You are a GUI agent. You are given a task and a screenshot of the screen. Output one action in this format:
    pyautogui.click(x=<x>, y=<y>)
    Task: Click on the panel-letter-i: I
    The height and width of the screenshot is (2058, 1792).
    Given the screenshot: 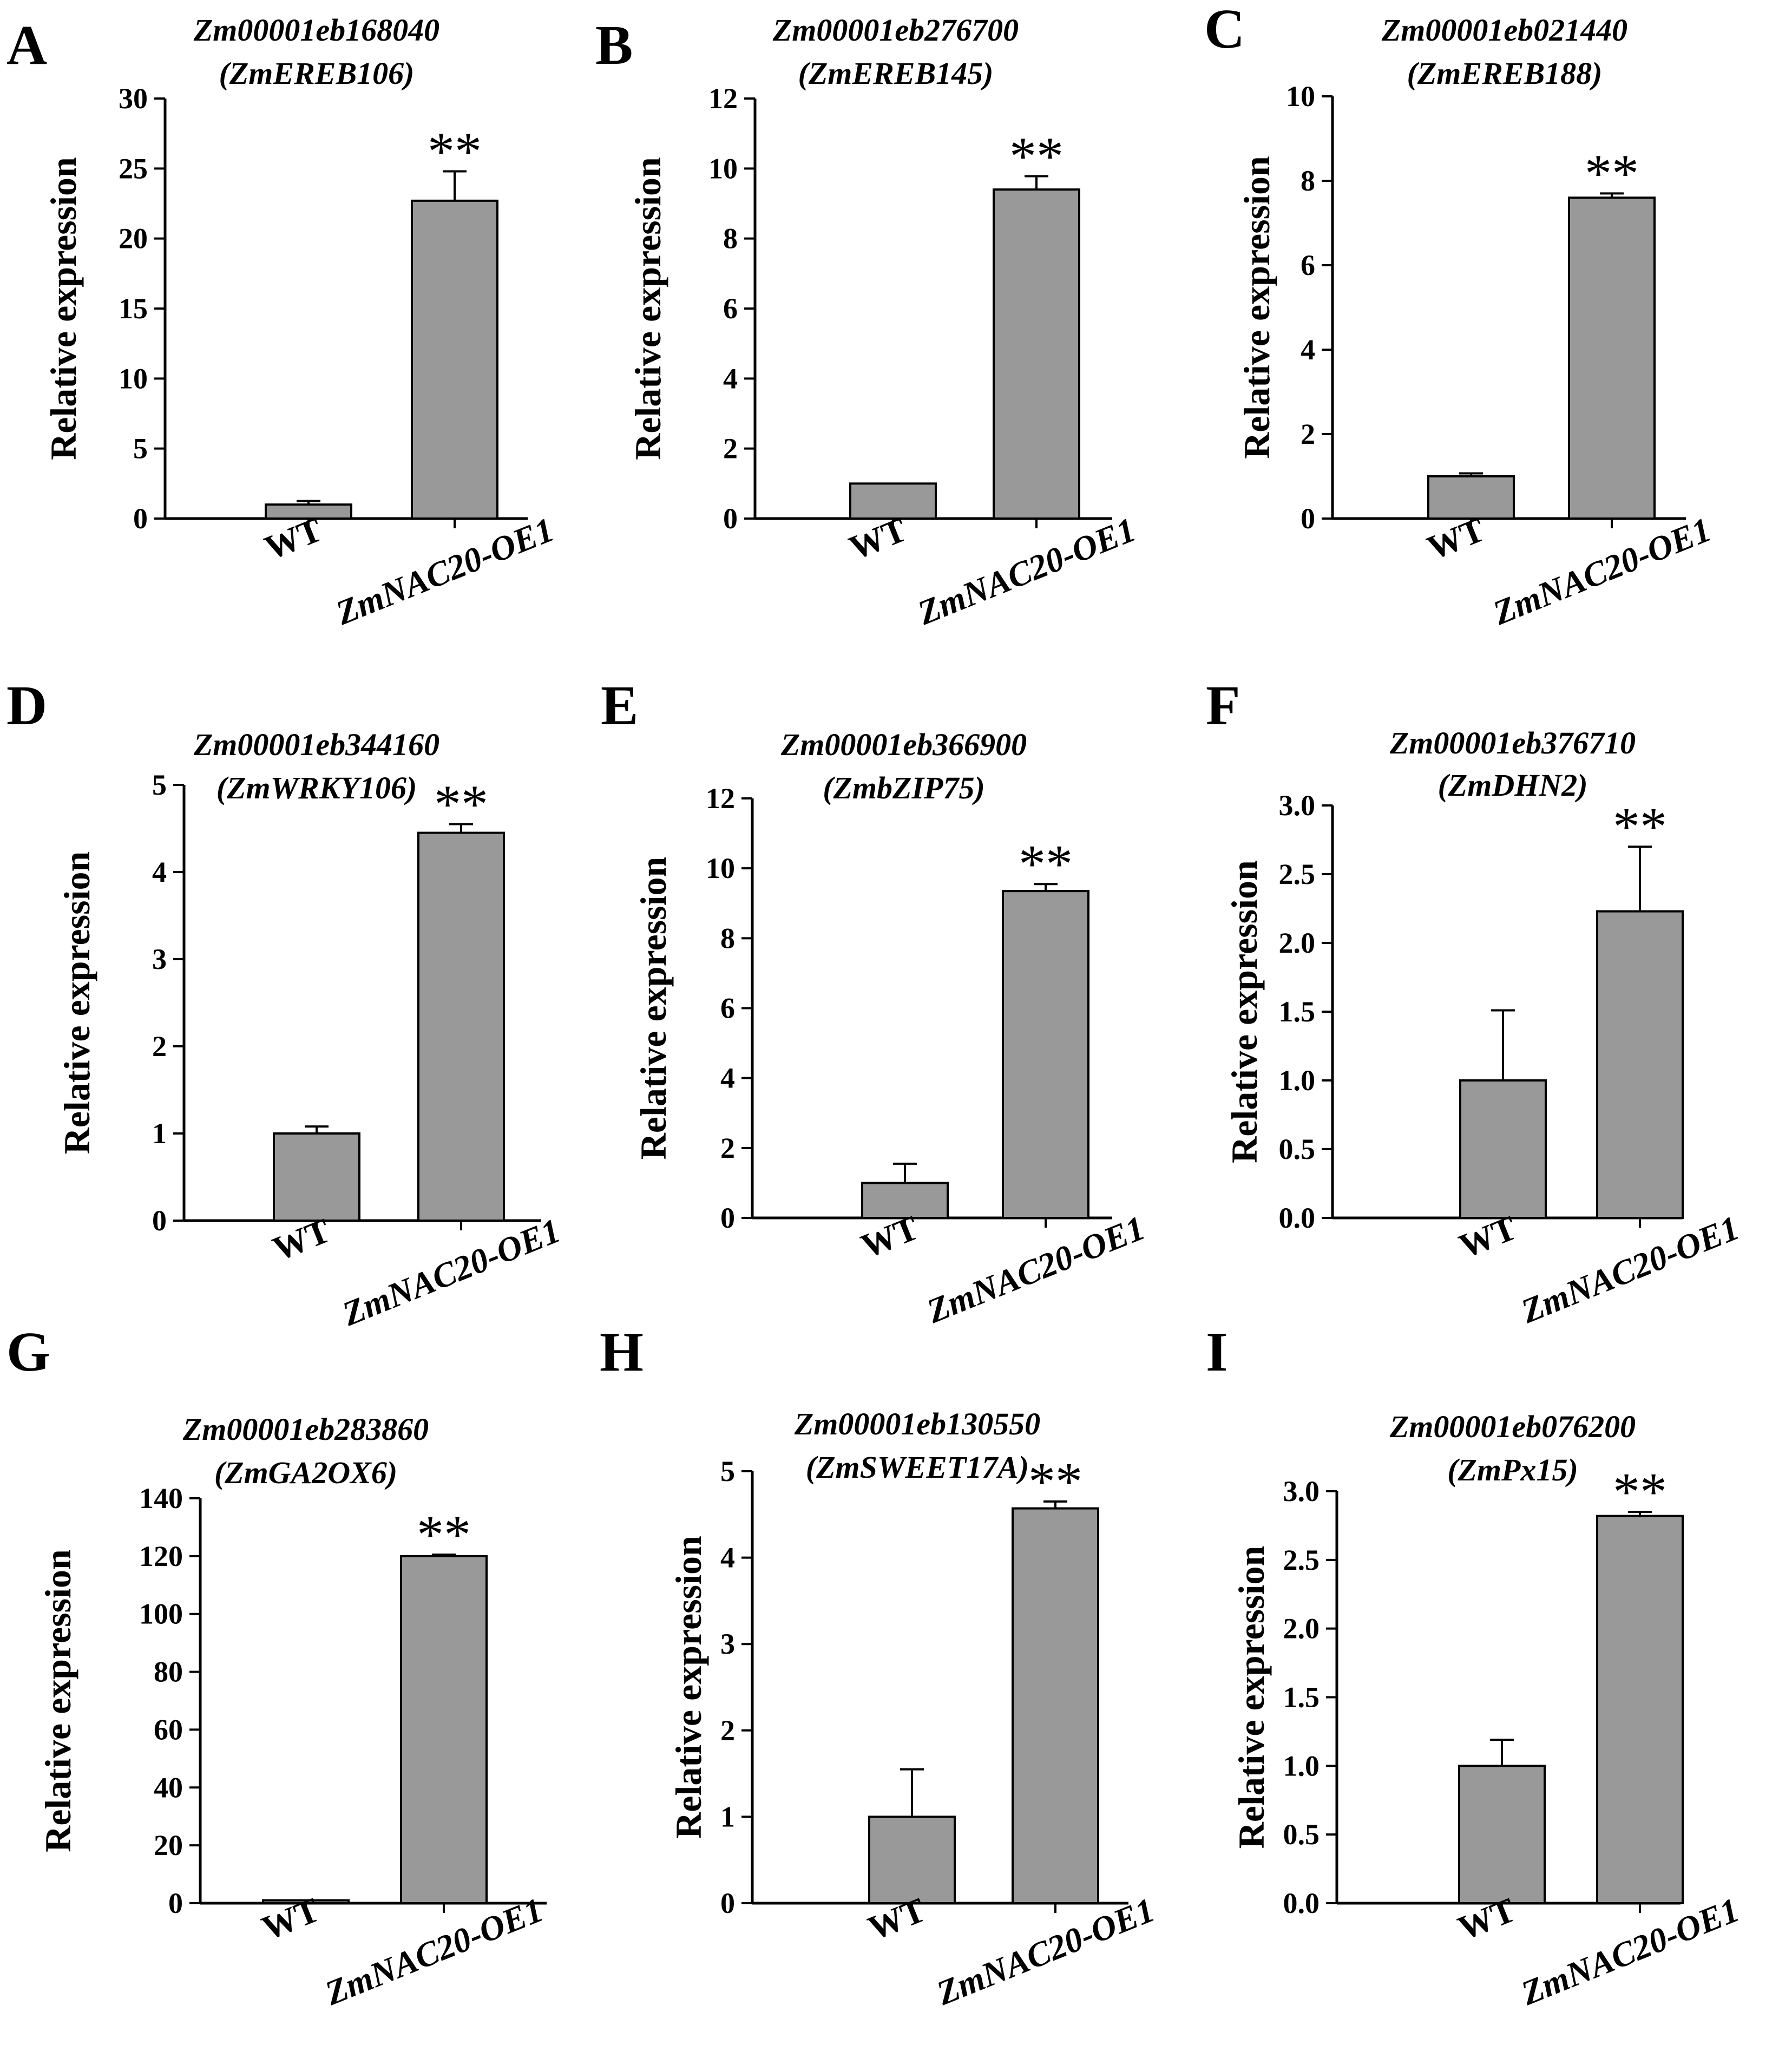 What is the action you would take?
    pyautogui.click(x=1217, y=1352)
    